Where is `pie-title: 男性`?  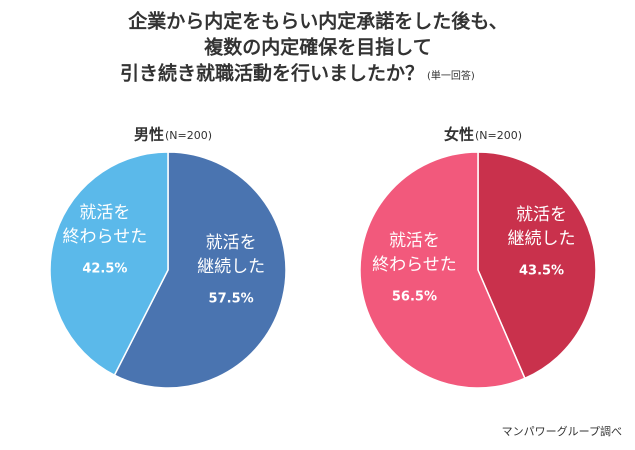
pie-title: 男性 is located at coordinates (149, 135).